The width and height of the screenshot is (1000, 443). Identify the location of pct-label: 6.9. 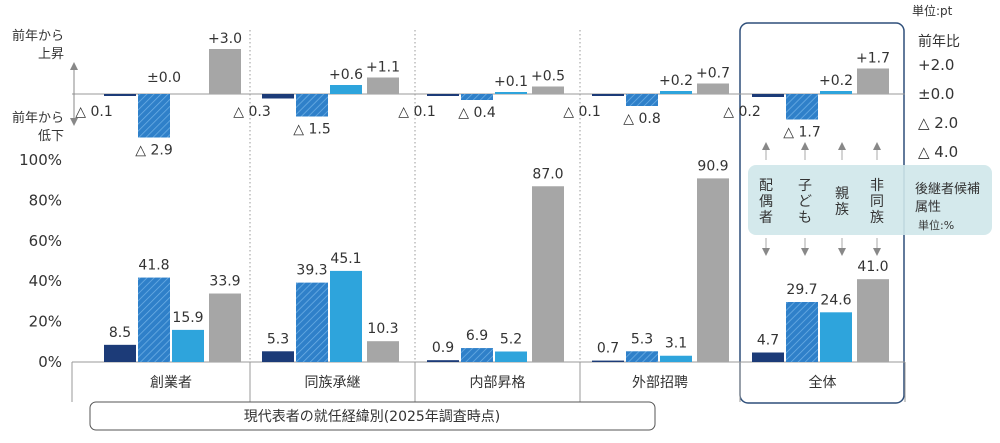
(477, 336).